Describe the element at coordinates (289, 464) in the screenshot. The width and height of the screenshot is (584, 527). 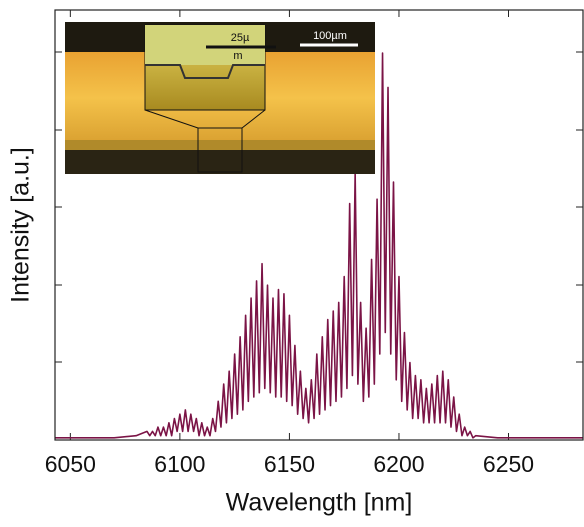
I see `x-tick-label: 6150` at that location.